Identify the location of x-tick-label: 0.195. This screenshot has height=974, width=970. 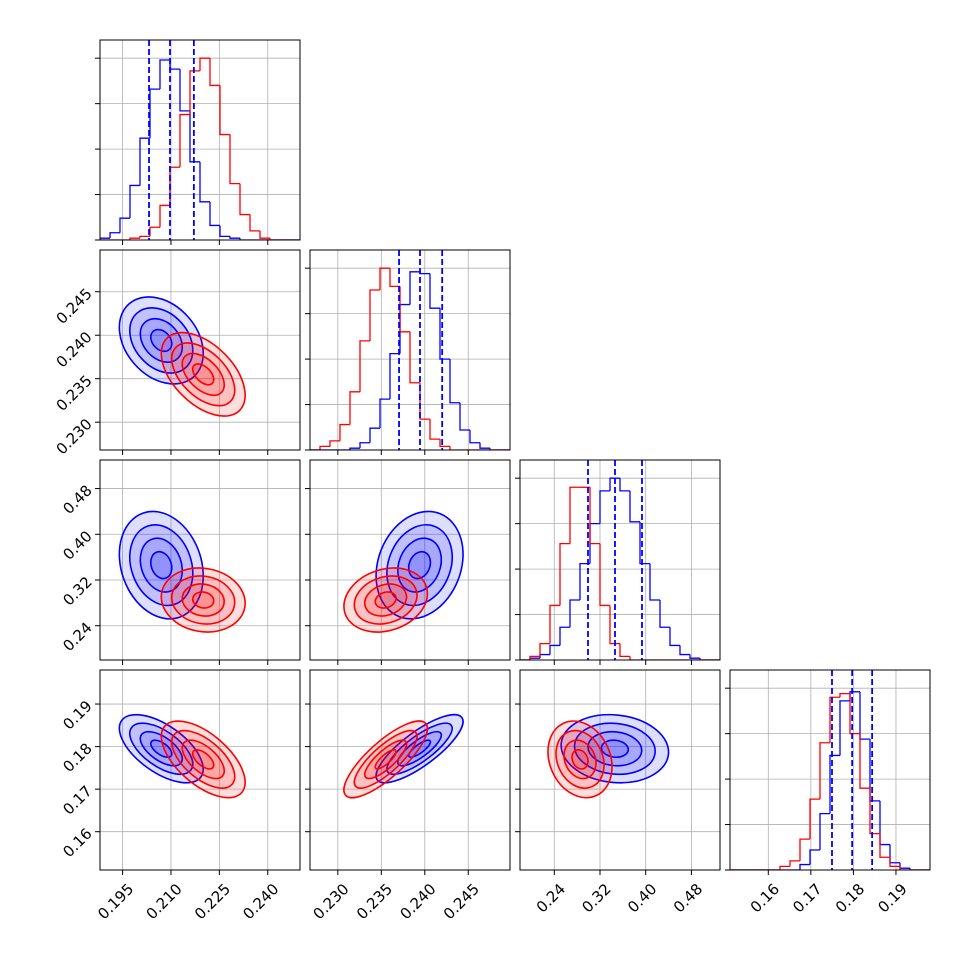
(115, 901).